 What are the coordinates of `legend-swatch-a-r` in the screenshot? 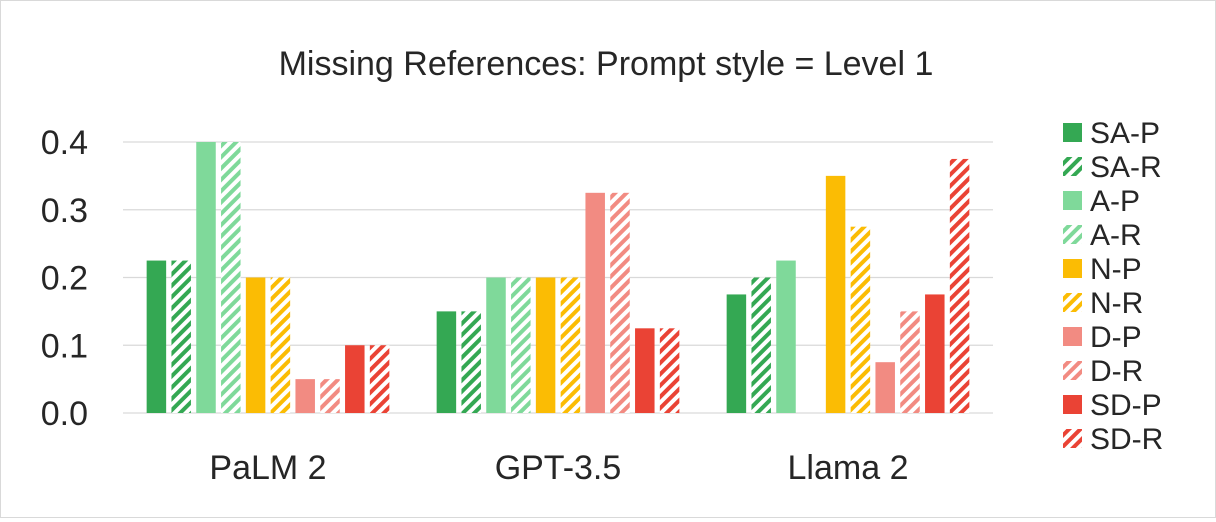 It's located at (1072, 234).